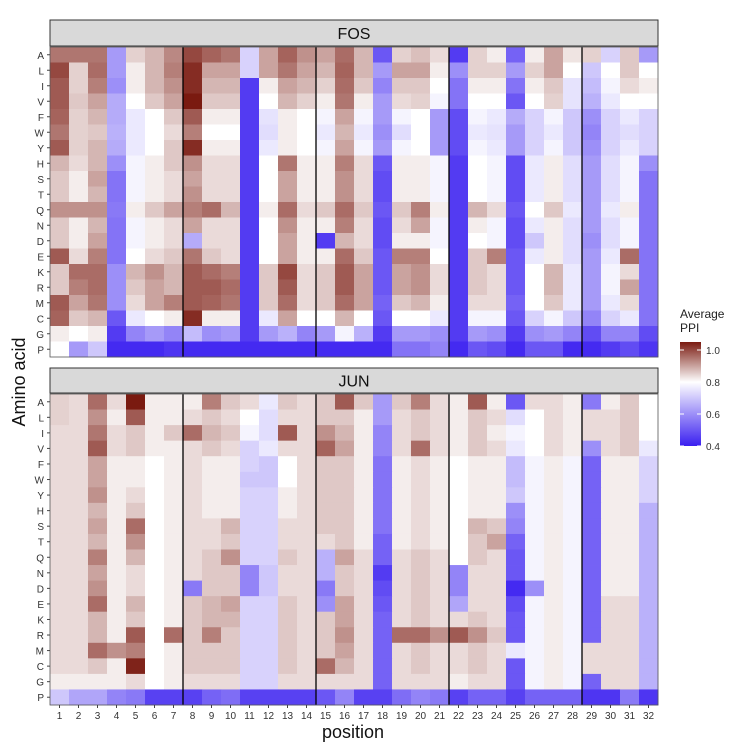  What do you see at coordinates (592, 716) in the screenshot?
I see `x-tick-label: 29` at bounding box center [592, 716].